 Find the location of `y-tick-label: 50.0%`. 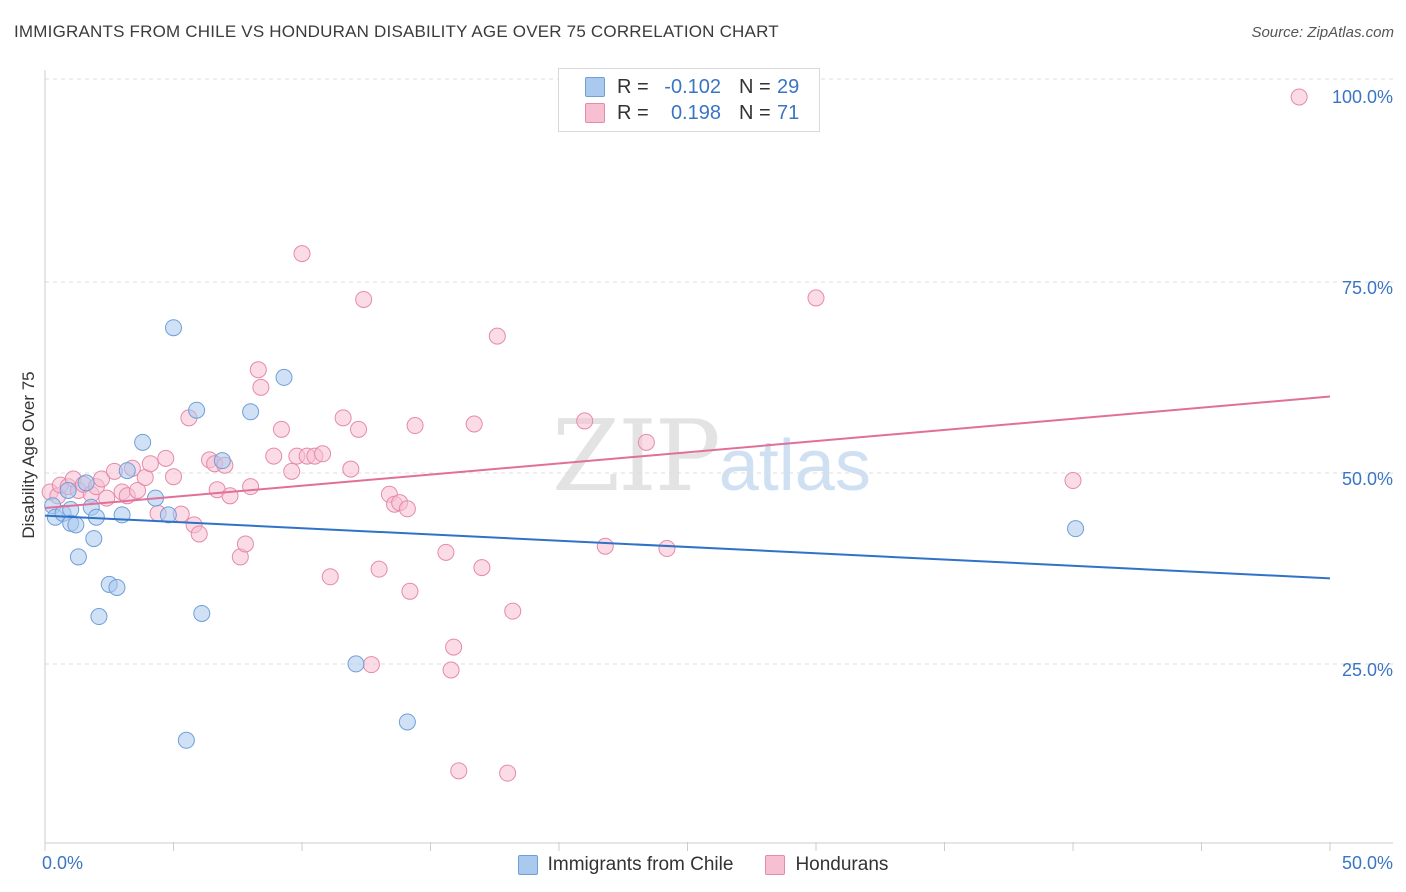

y-tick-label: 50.0% is located at coordinates (1367, 479).